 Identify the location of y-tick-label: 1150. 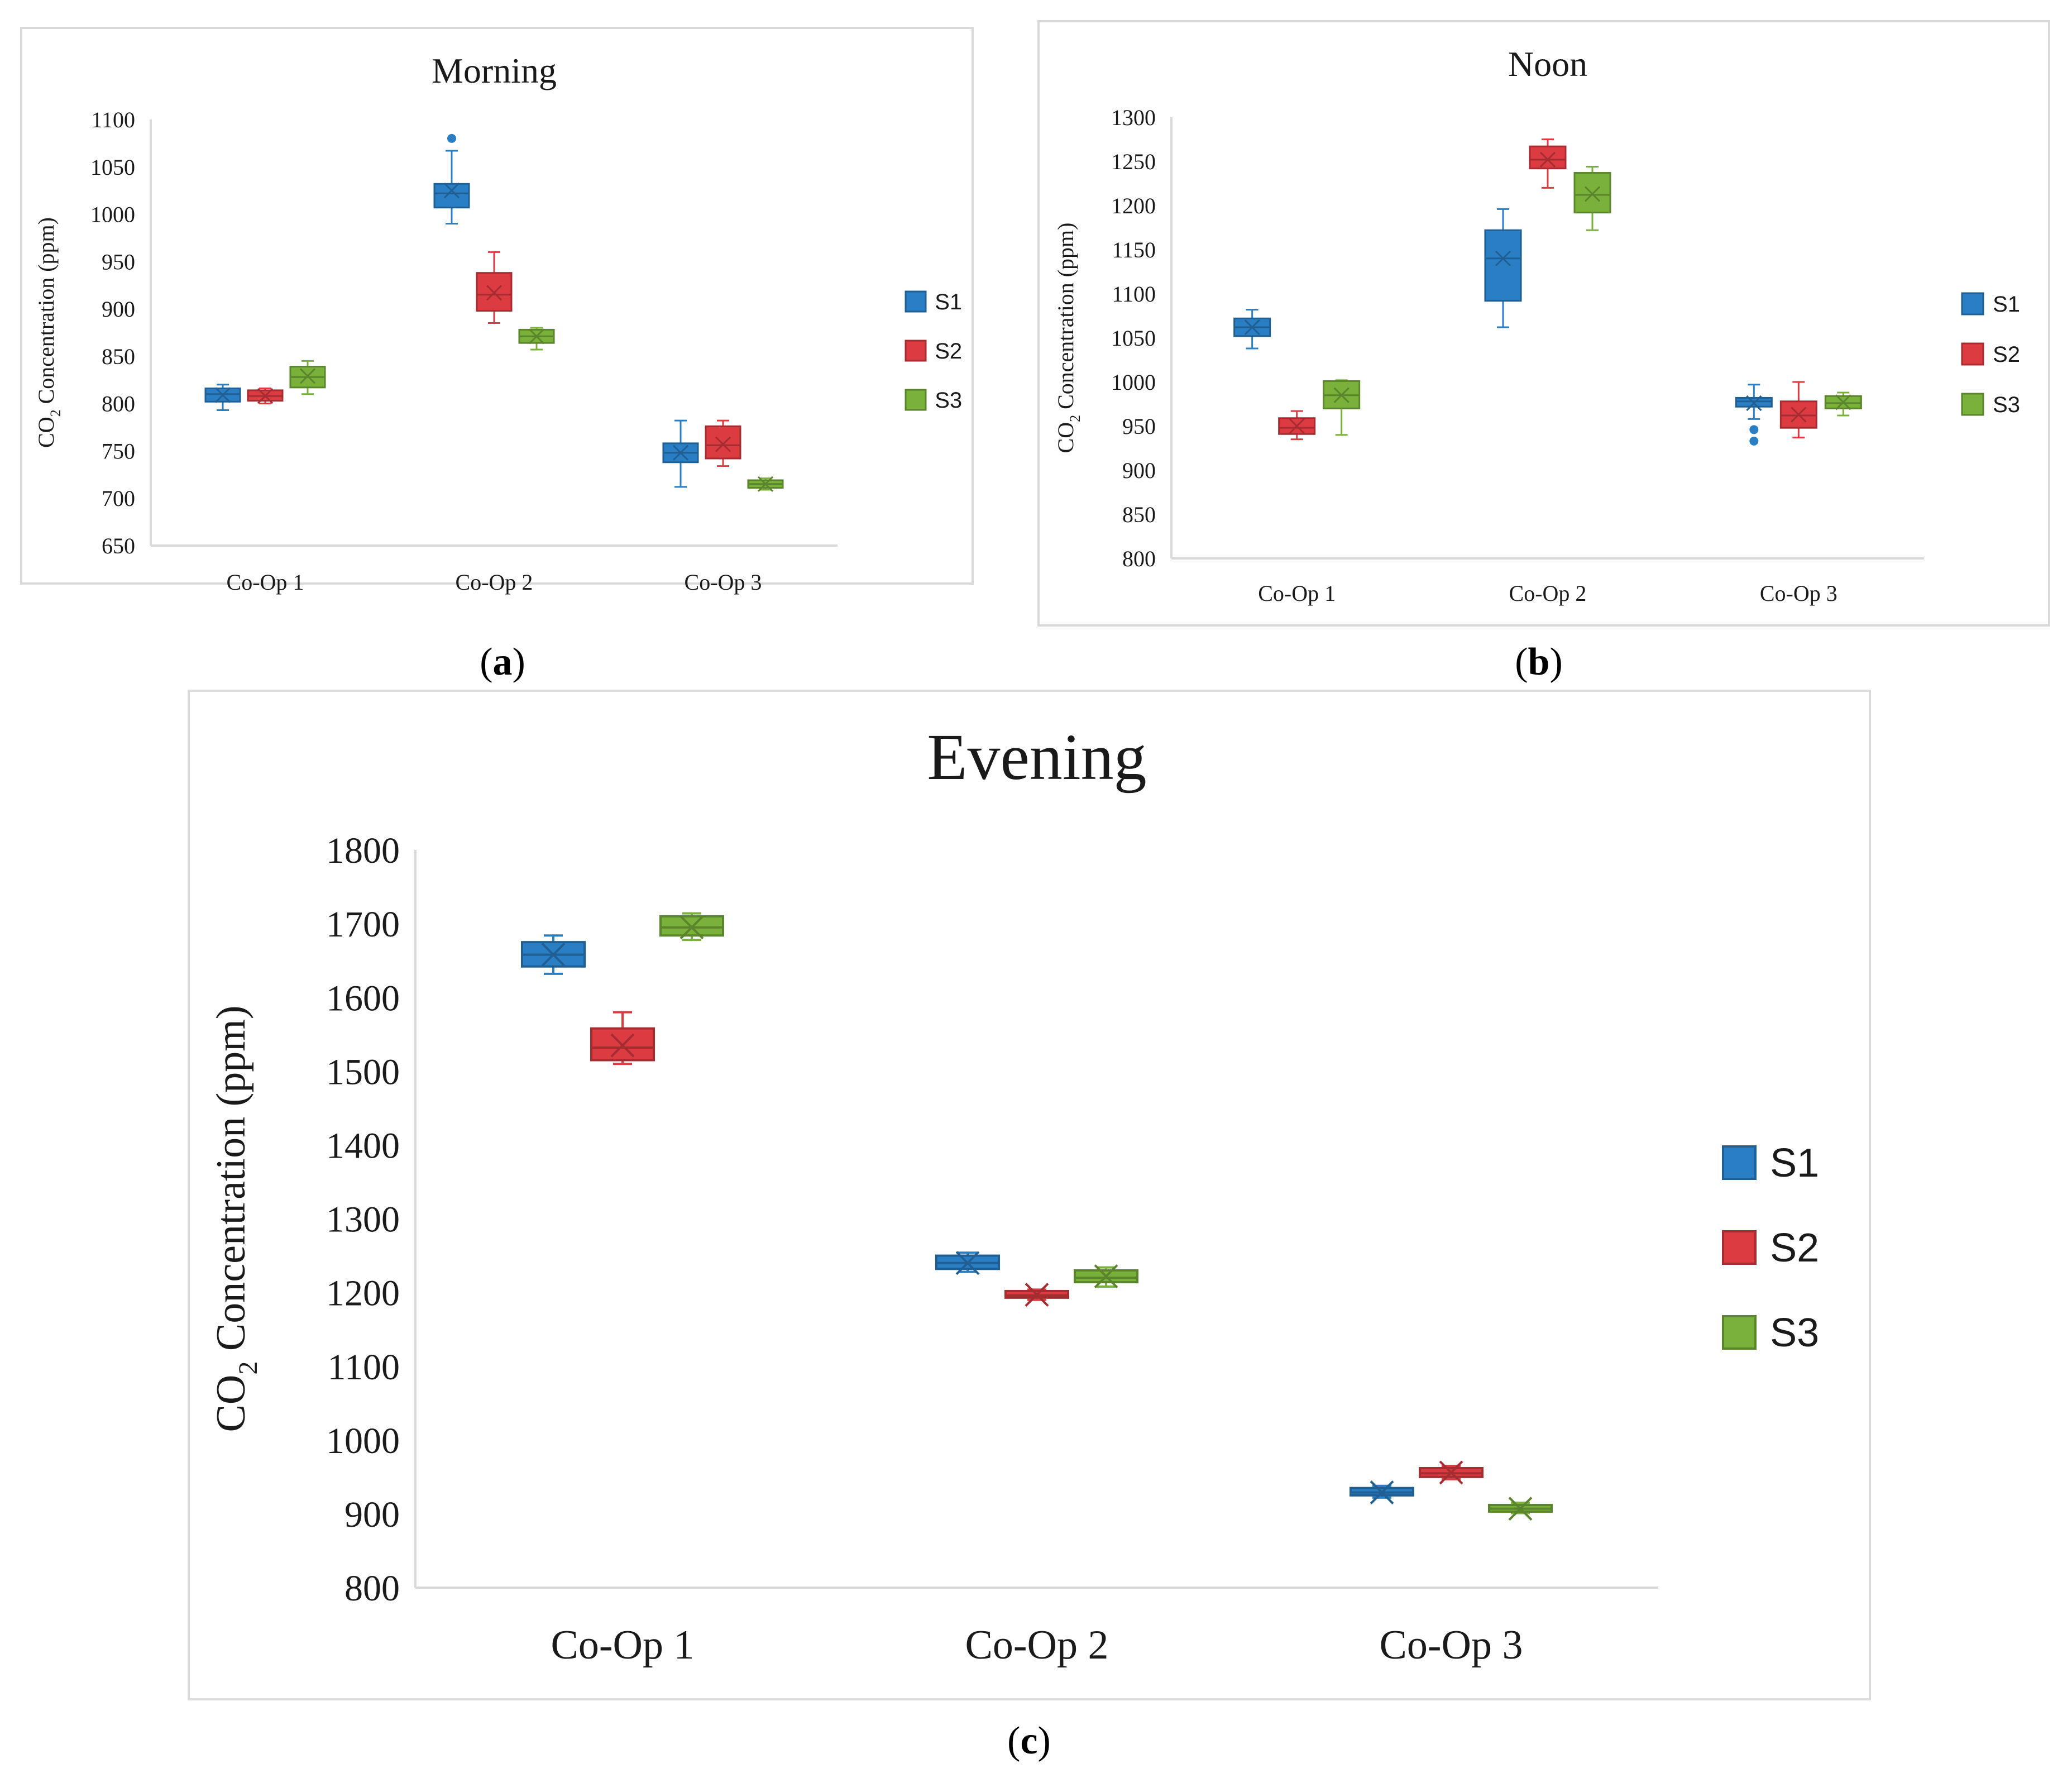
(1134, 249).